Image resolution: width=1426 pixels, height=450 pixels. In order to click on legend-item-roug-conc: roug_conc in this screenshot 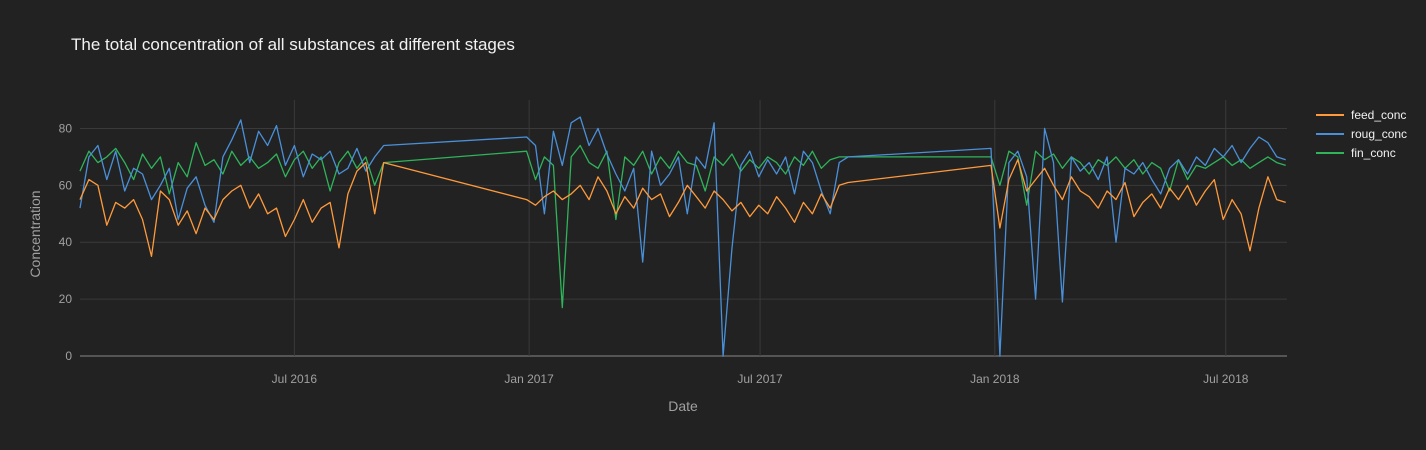, I will do `click(1361, 134)`.